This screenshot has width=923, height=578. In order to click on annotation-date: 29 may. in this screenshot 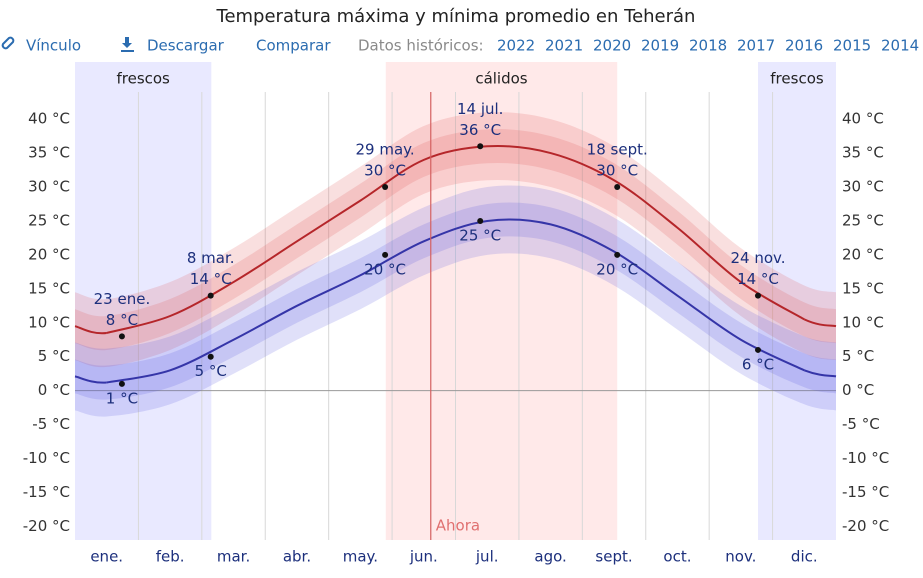, I will do `click(385, 150)`.